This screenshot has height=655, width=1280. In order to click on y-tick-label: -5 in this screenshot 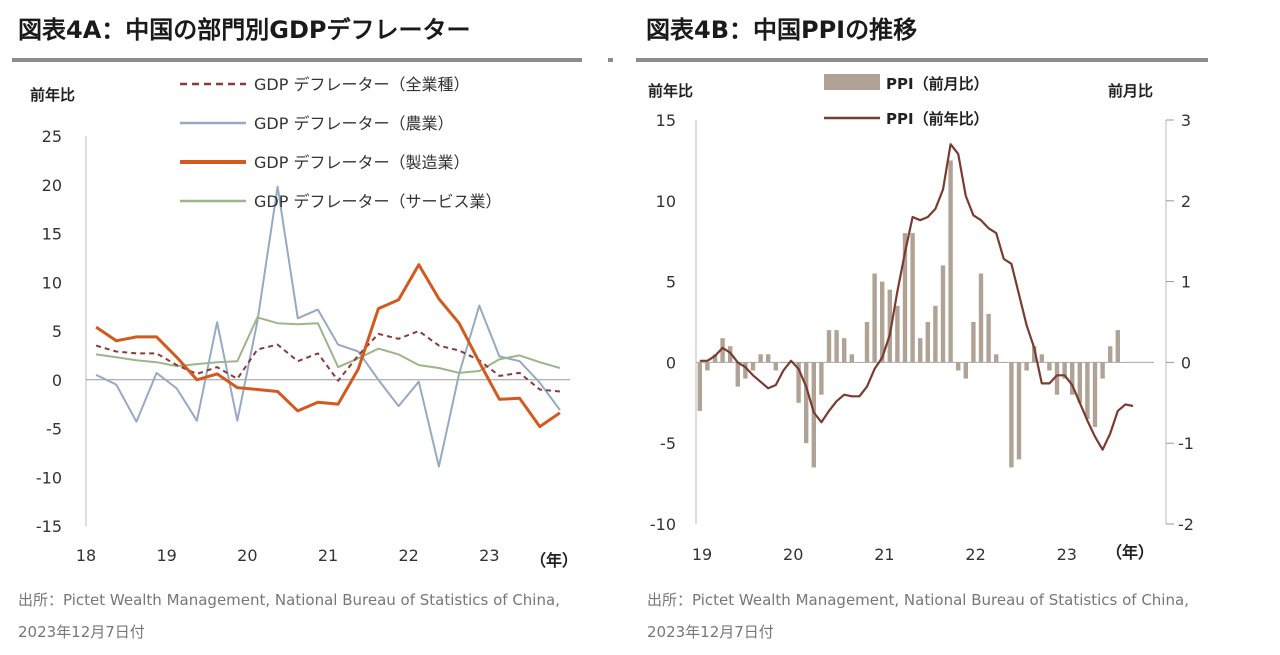, I will do `click(54, 429)`.